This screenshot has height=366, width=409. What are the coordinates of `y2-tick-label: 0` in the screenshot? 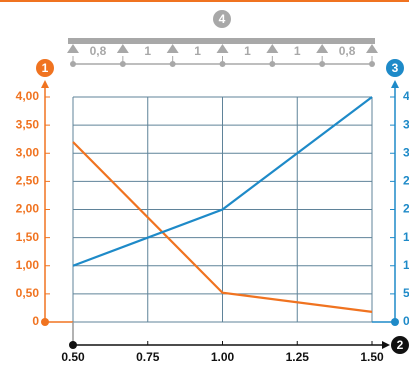 It's located at (406, 321).